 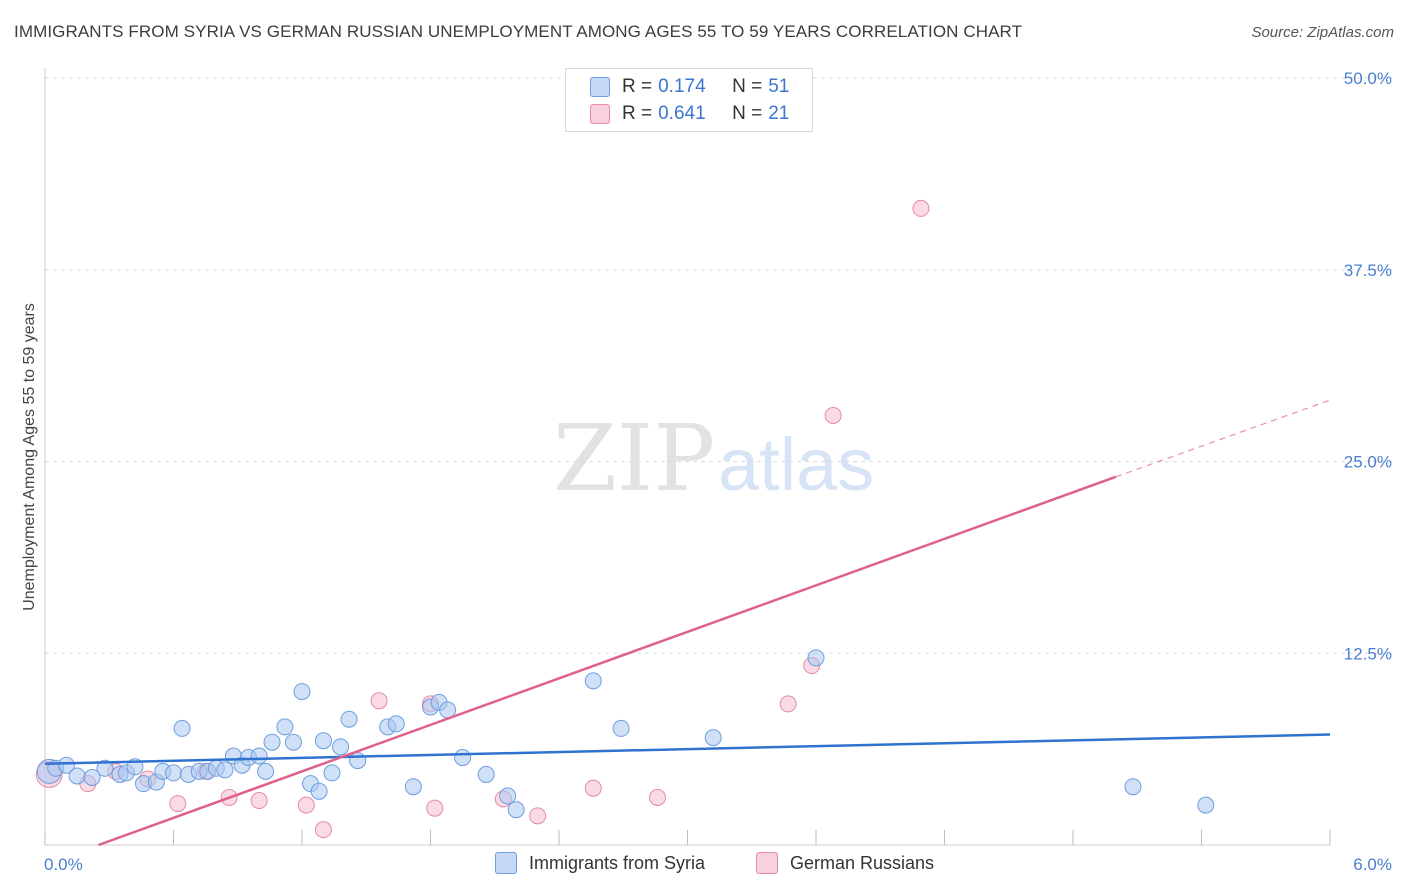 I want to click on legend-n-value: 51, so click(x=779, y=86).